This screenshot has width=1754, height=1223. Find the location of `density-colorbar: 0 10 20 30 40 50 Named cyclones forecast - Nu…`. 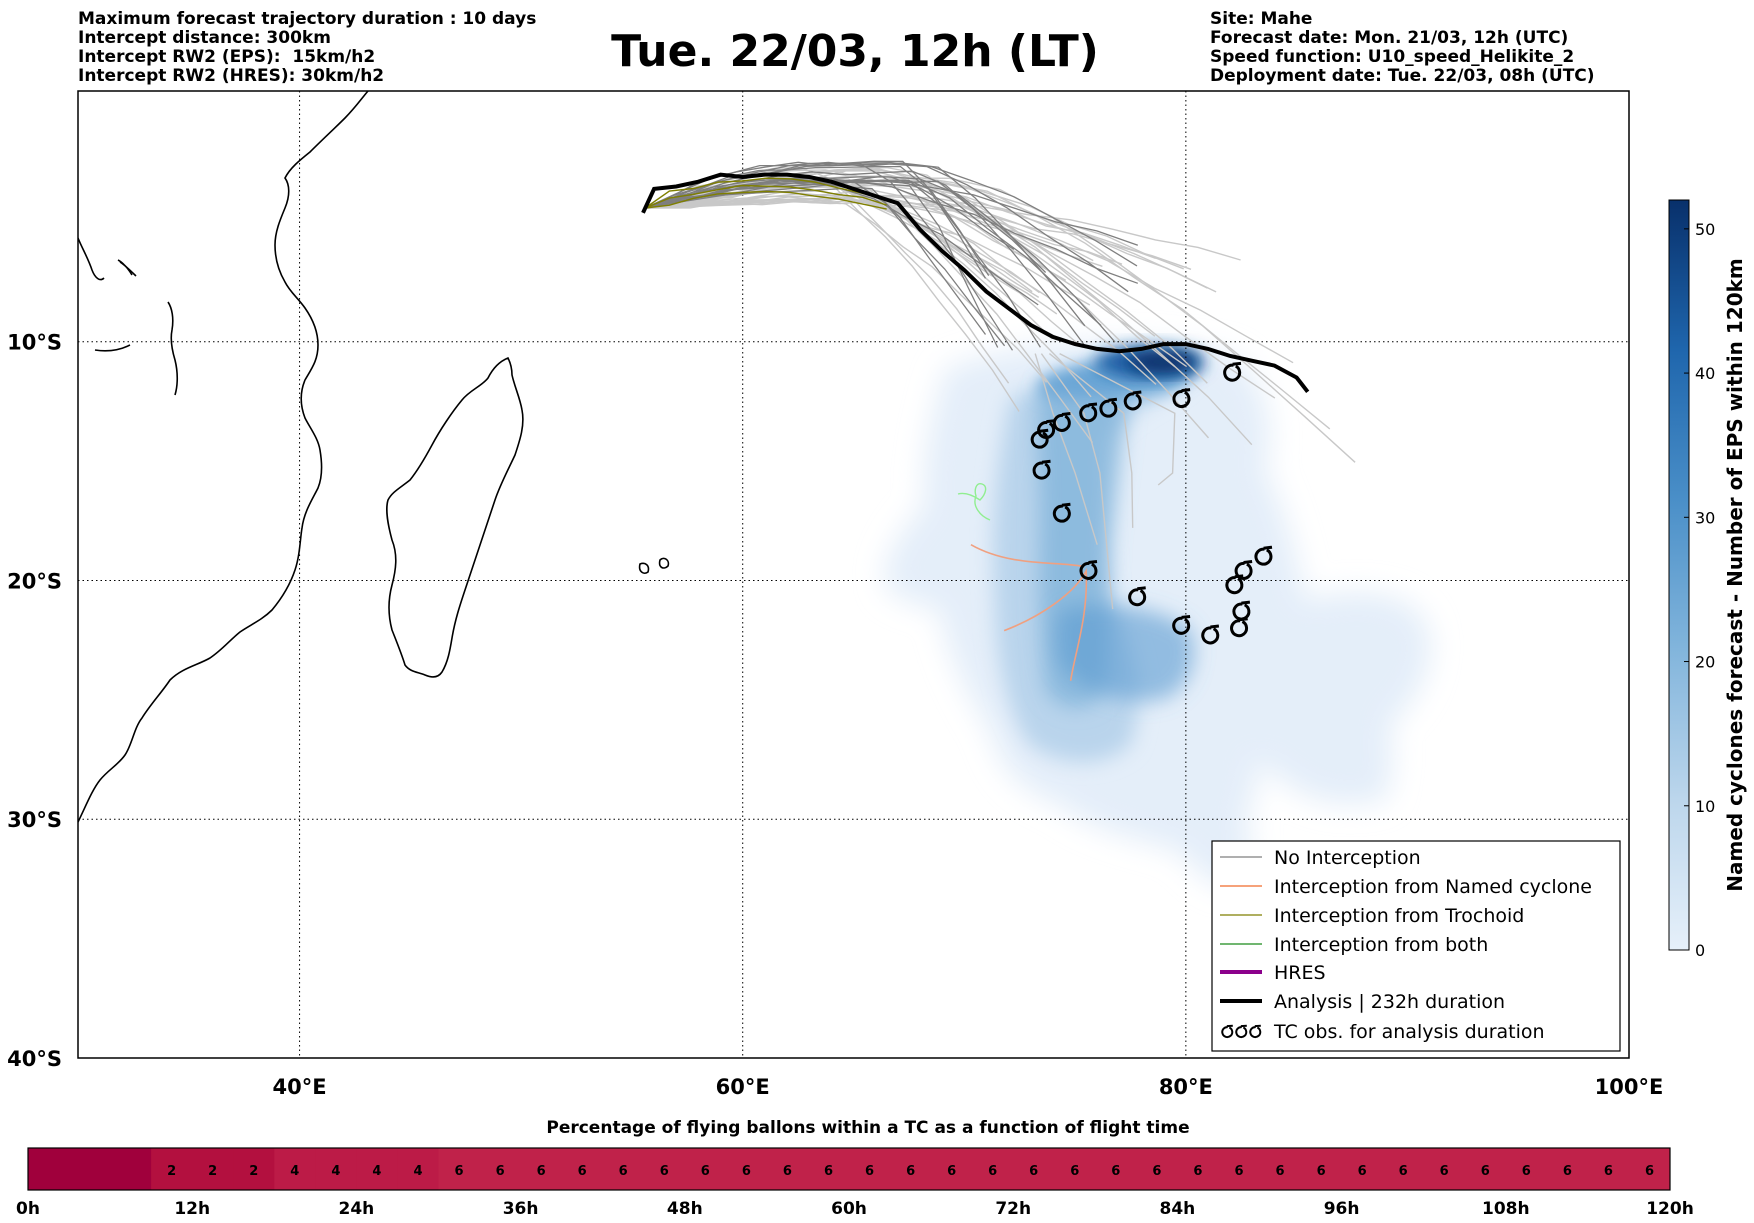

density-colorbar: 0 10 20 30 40 50 Named cyclones forecast - Nu… is located at coordinates (1707, 579).